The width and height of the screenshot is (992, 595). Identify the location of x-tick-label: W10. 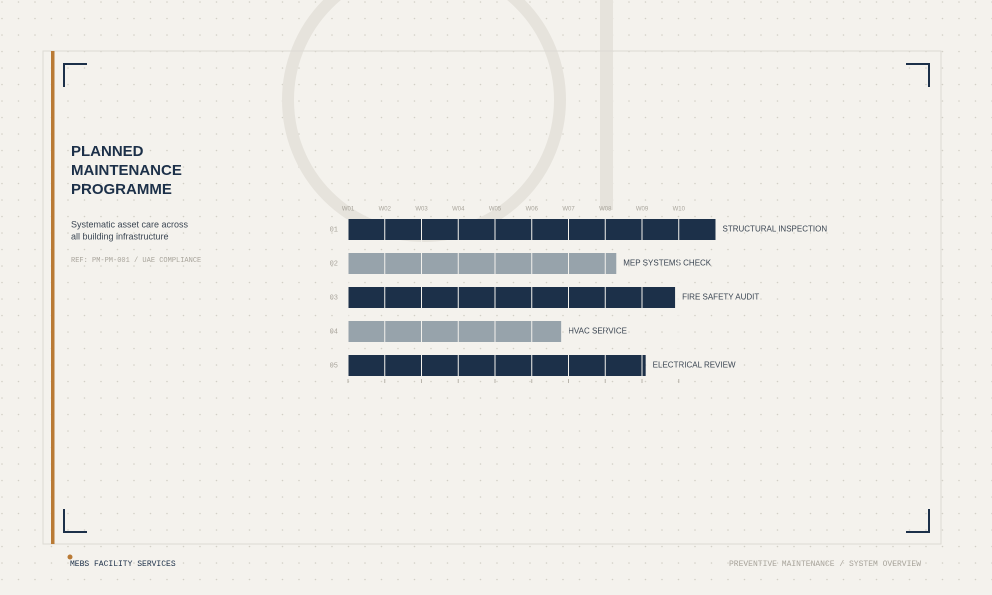
(679, 210).